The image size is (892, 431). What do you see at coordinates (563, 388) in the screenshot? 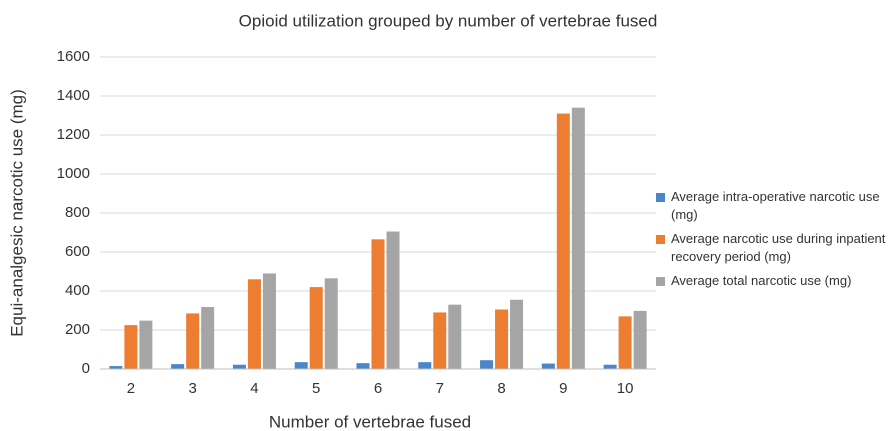
I see `x-tick-label: 9` at bounding box center [563, 388].